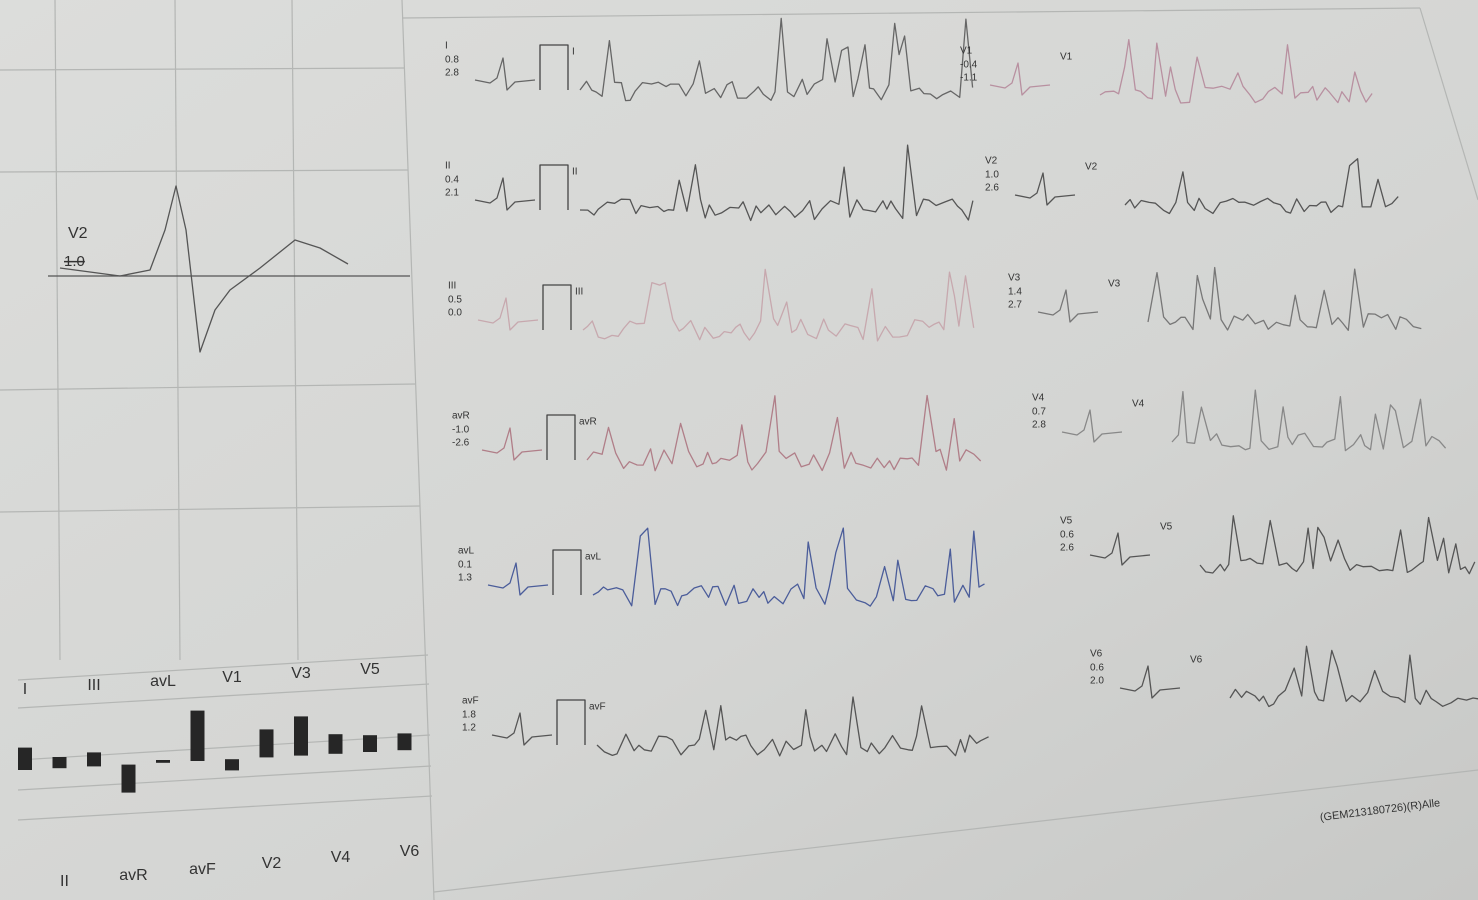 This screenshot has height=900, width=1478. I want to click on bar-lead-label: V6, so click(410, 851).